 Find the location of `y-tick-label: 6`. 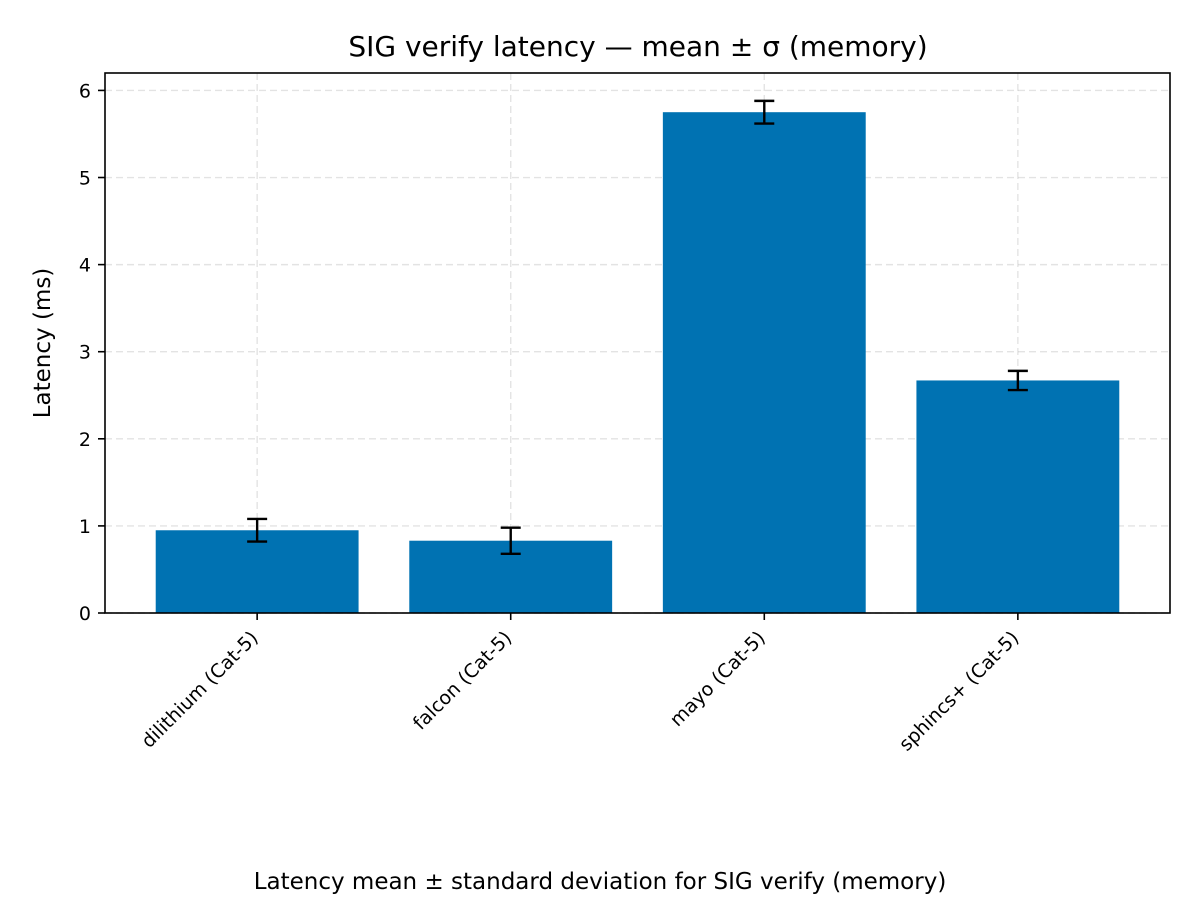

y-tick-label: 6 is located at coordinates (85, 91).